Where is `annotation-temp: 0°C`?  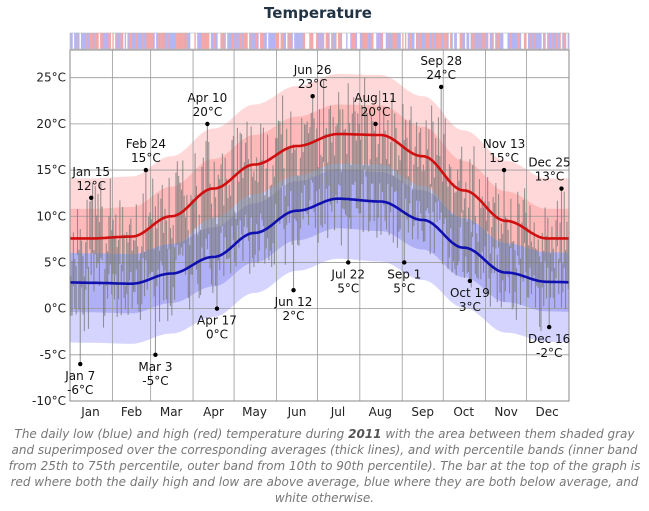
annotation-temp: 0°C is located at coordinates (217, 335).